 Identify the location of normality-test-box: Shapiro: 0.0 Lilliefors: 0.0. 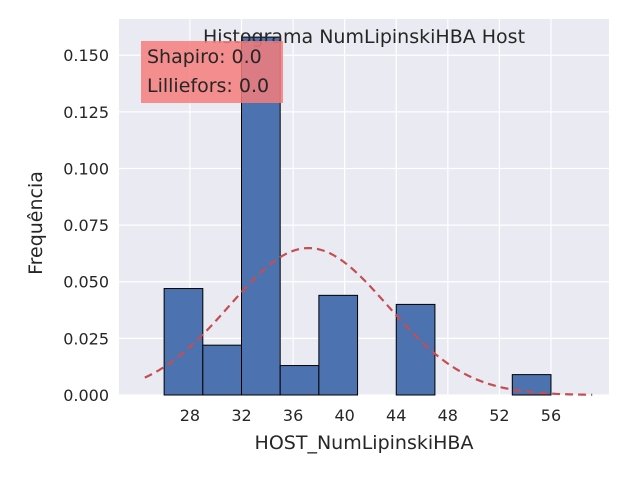
(212, 72).